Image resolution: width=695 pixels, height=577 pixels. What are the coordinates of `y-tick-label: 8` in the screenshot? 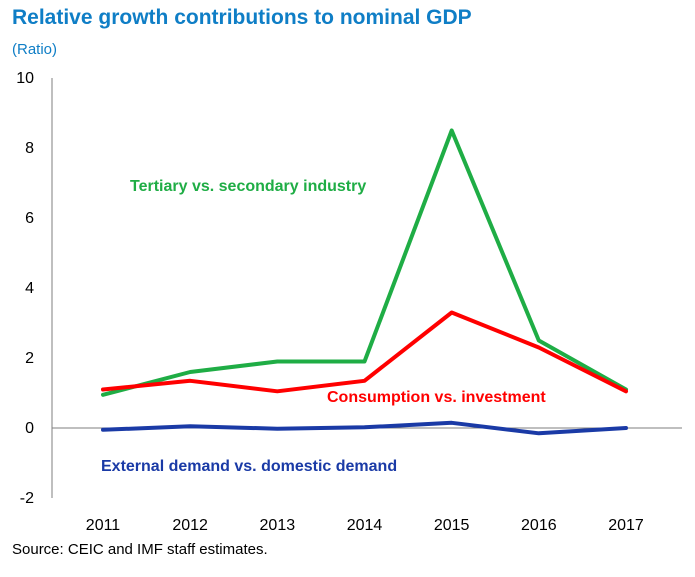 It's located at (29, 148).